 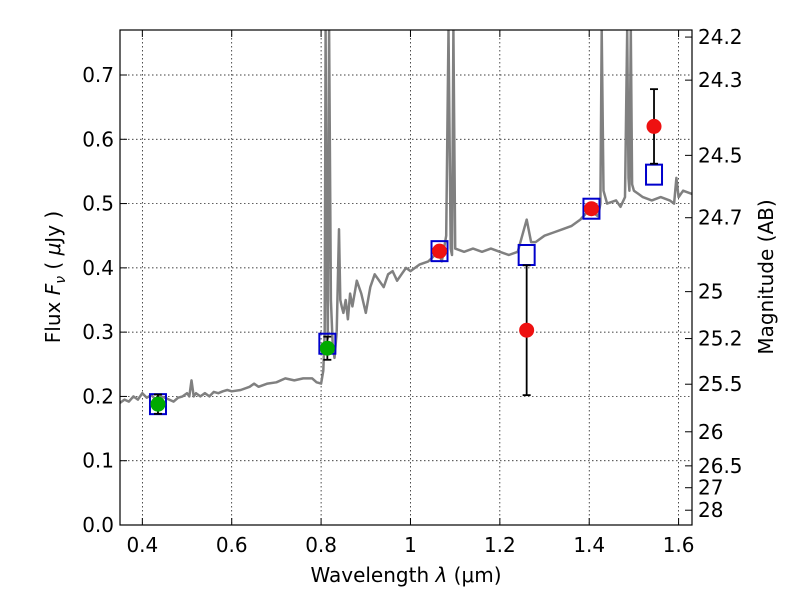 I want to click on y2-tick-label: 27, so click(x=710, y=488).